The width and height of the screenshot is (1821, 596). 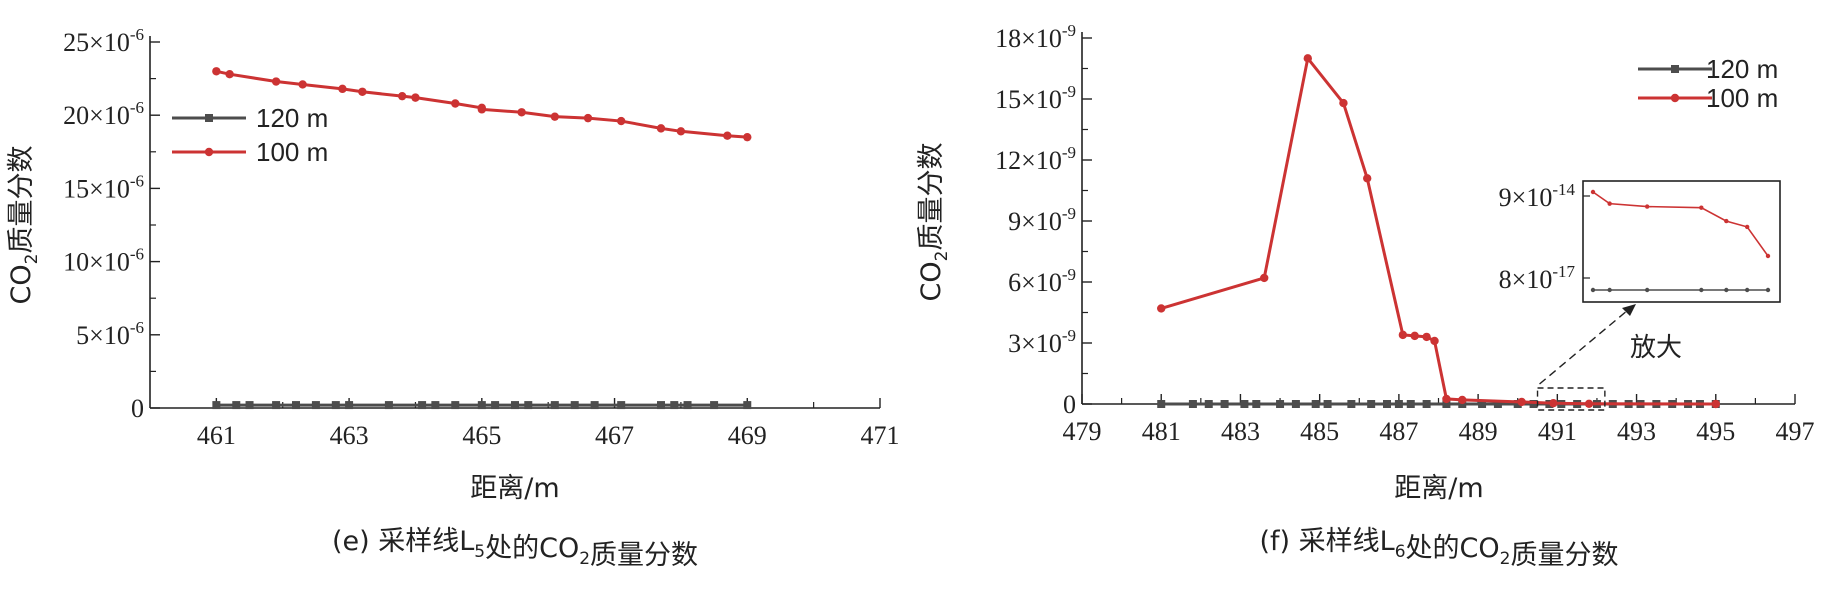 What do you see at coordinates (103, 187) in the screenshot?
I see `y-tick-label: 15×10⁻⁶` at bounding box center [103, 187].